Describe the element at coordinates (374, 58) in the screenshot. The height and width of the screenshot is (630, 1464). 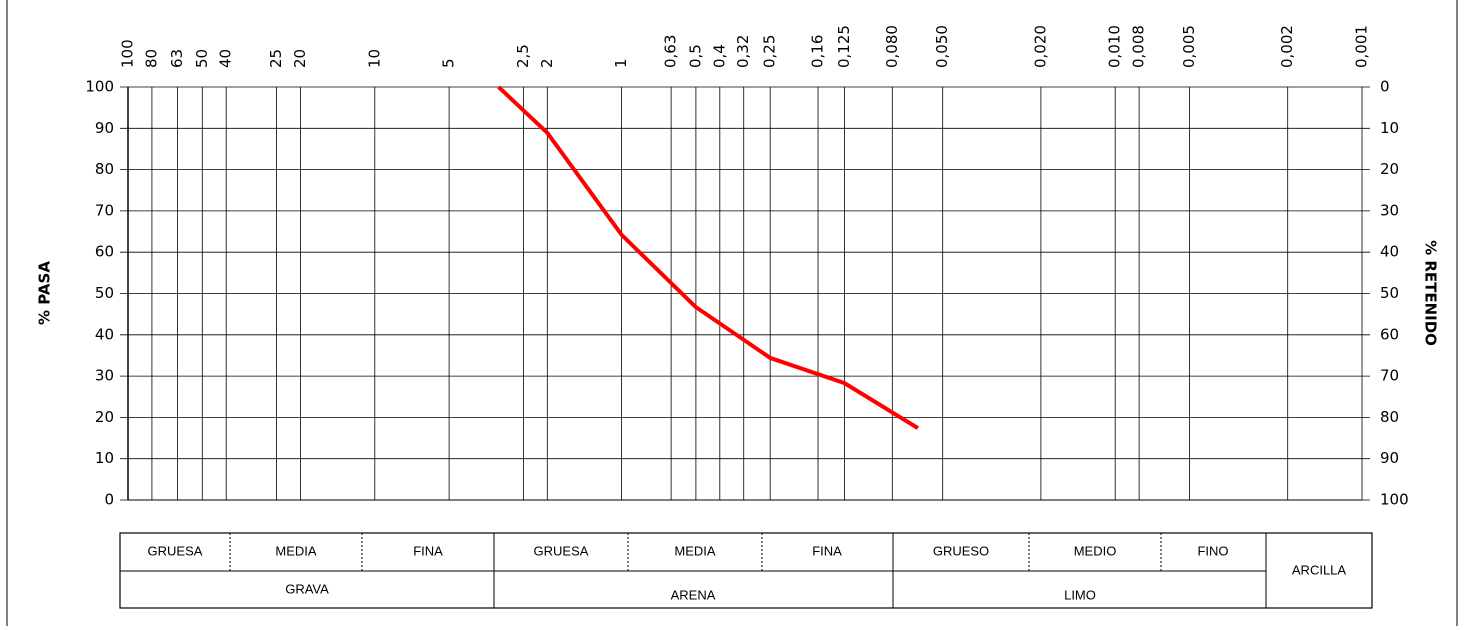
I see `x-tick-label: 10` at that location.